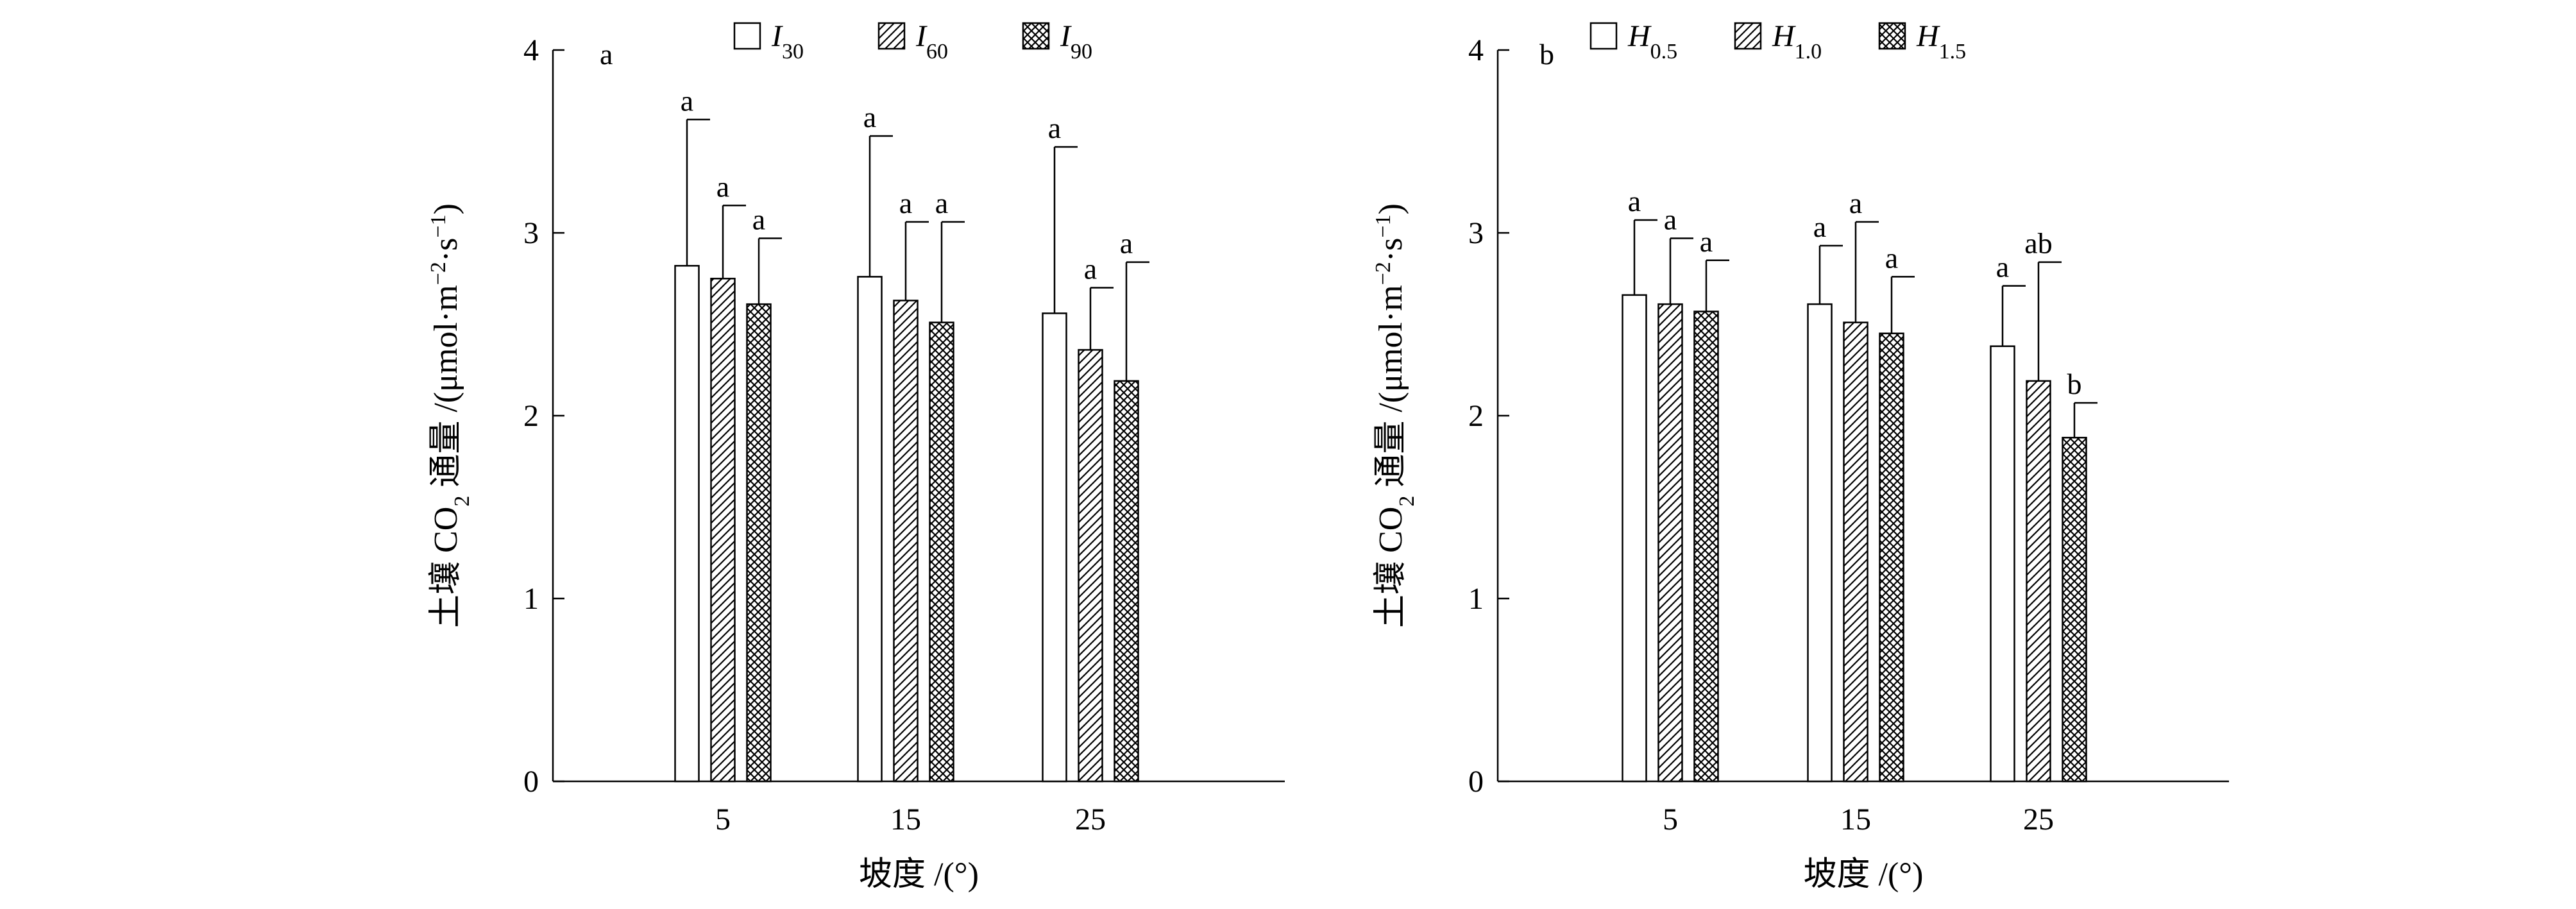 The height and width of the screenshot is (909, 2576). I want to click on legend-label: H1.0, so click(1797, 41).